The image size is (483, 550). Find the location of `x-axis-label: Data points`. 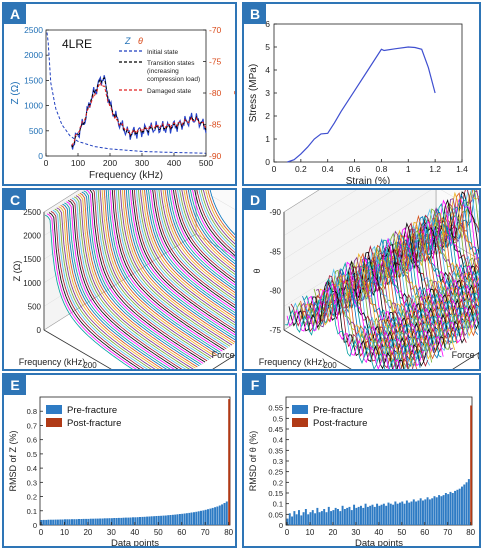

x-axis-label: Data points is located at coordinates (135, 543).